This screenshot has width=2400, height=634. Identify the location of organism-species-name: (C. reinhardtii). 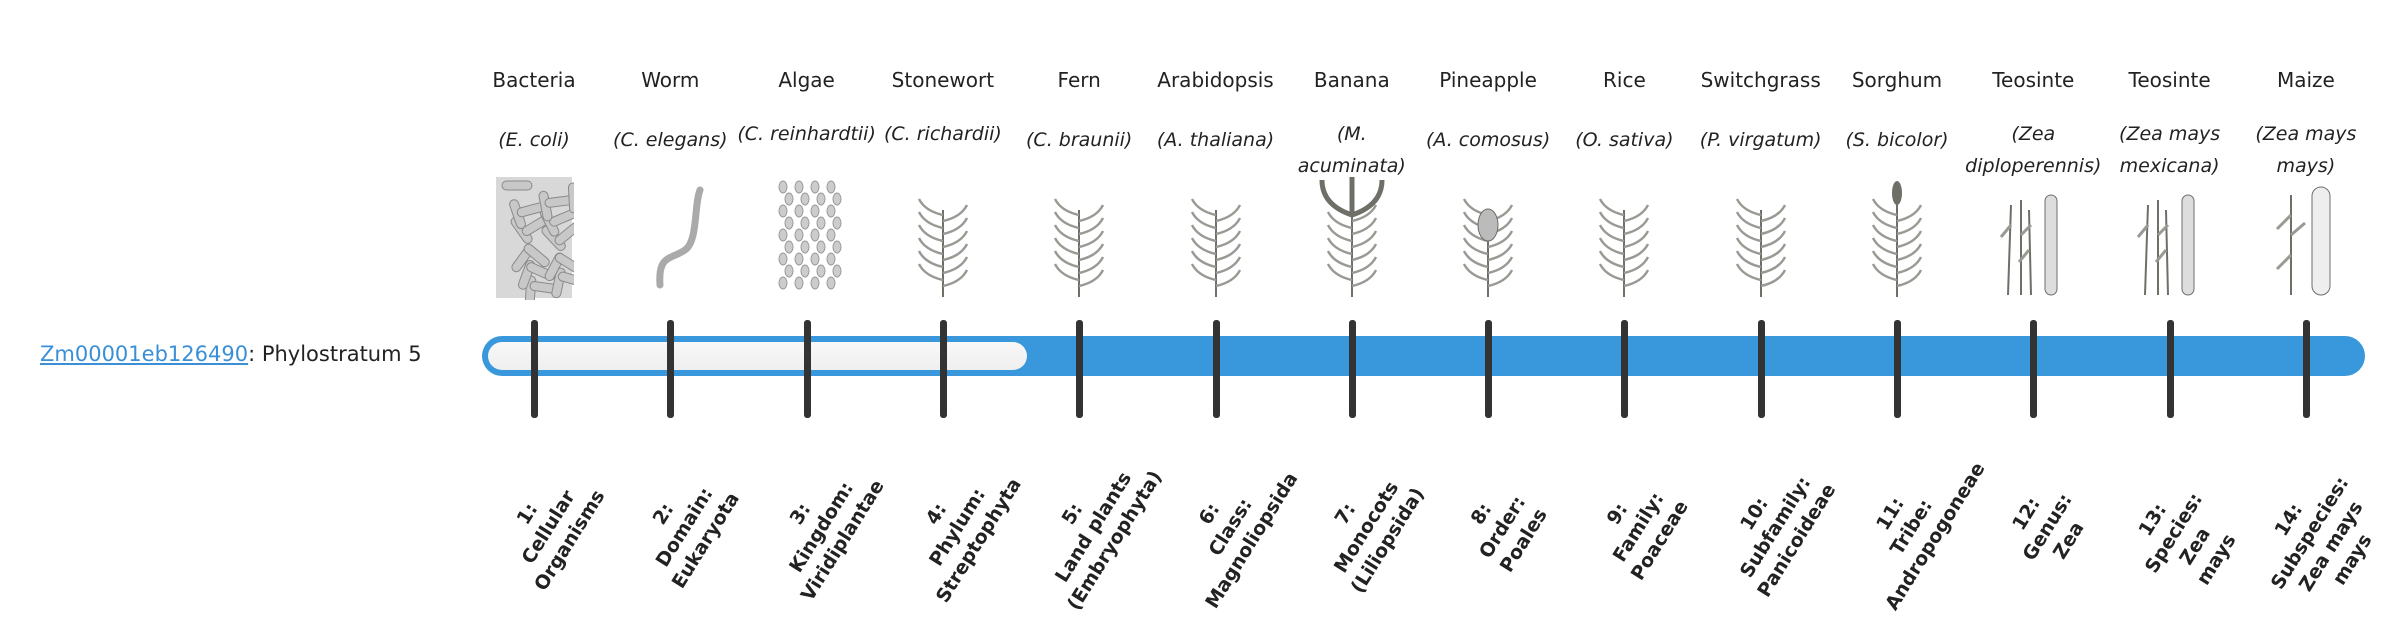
(806, 134).